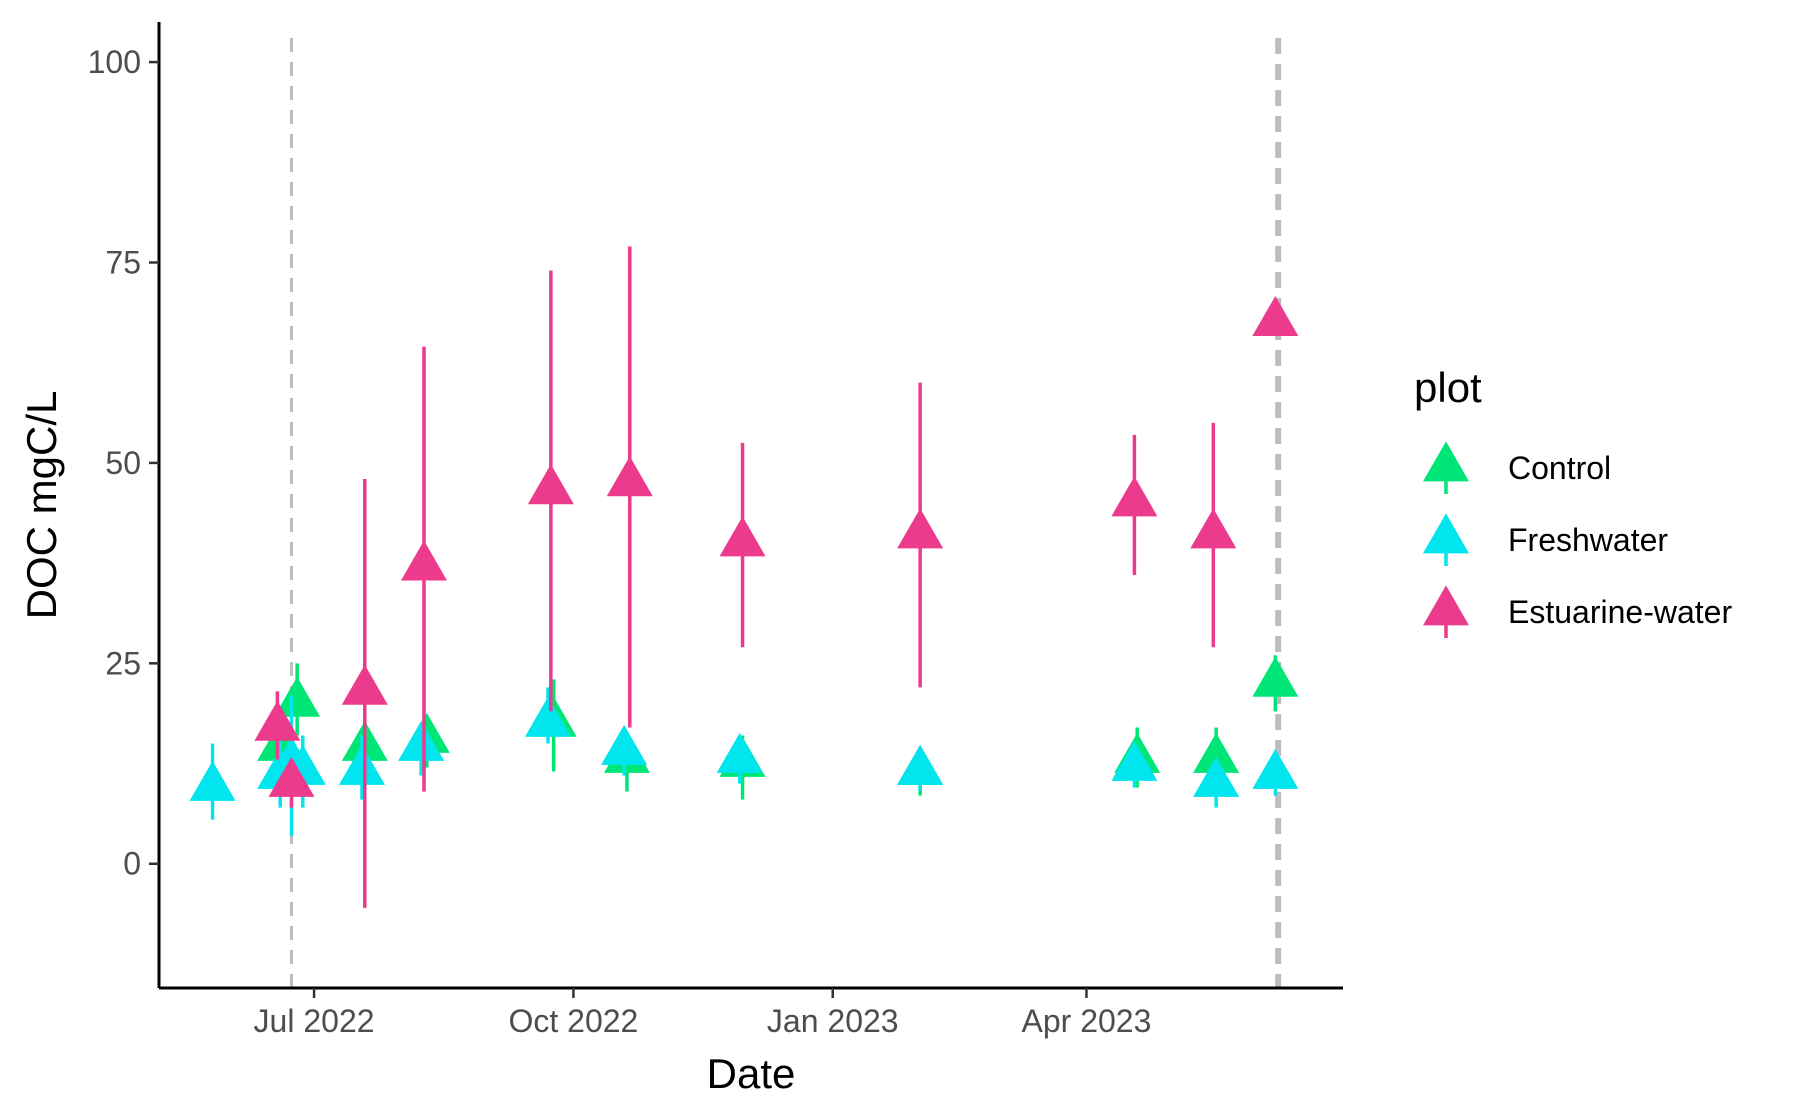 Image resolution: width=1800 pixels, height=1113 pixels. What do you see at coordinates (1588, 540) in the screenshot?
I see `legend-label: Freshwater` at bounding box center [1588, 540].